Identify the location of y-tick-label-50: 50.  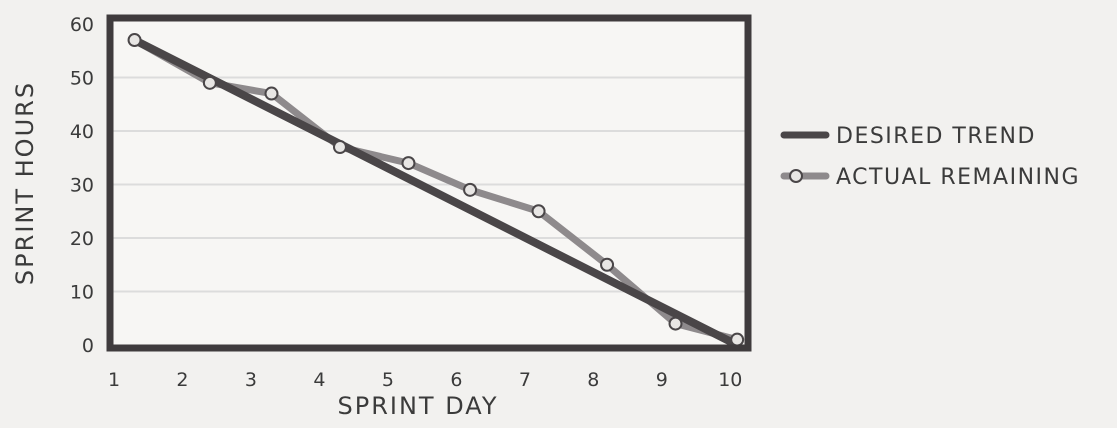
(82, 79).